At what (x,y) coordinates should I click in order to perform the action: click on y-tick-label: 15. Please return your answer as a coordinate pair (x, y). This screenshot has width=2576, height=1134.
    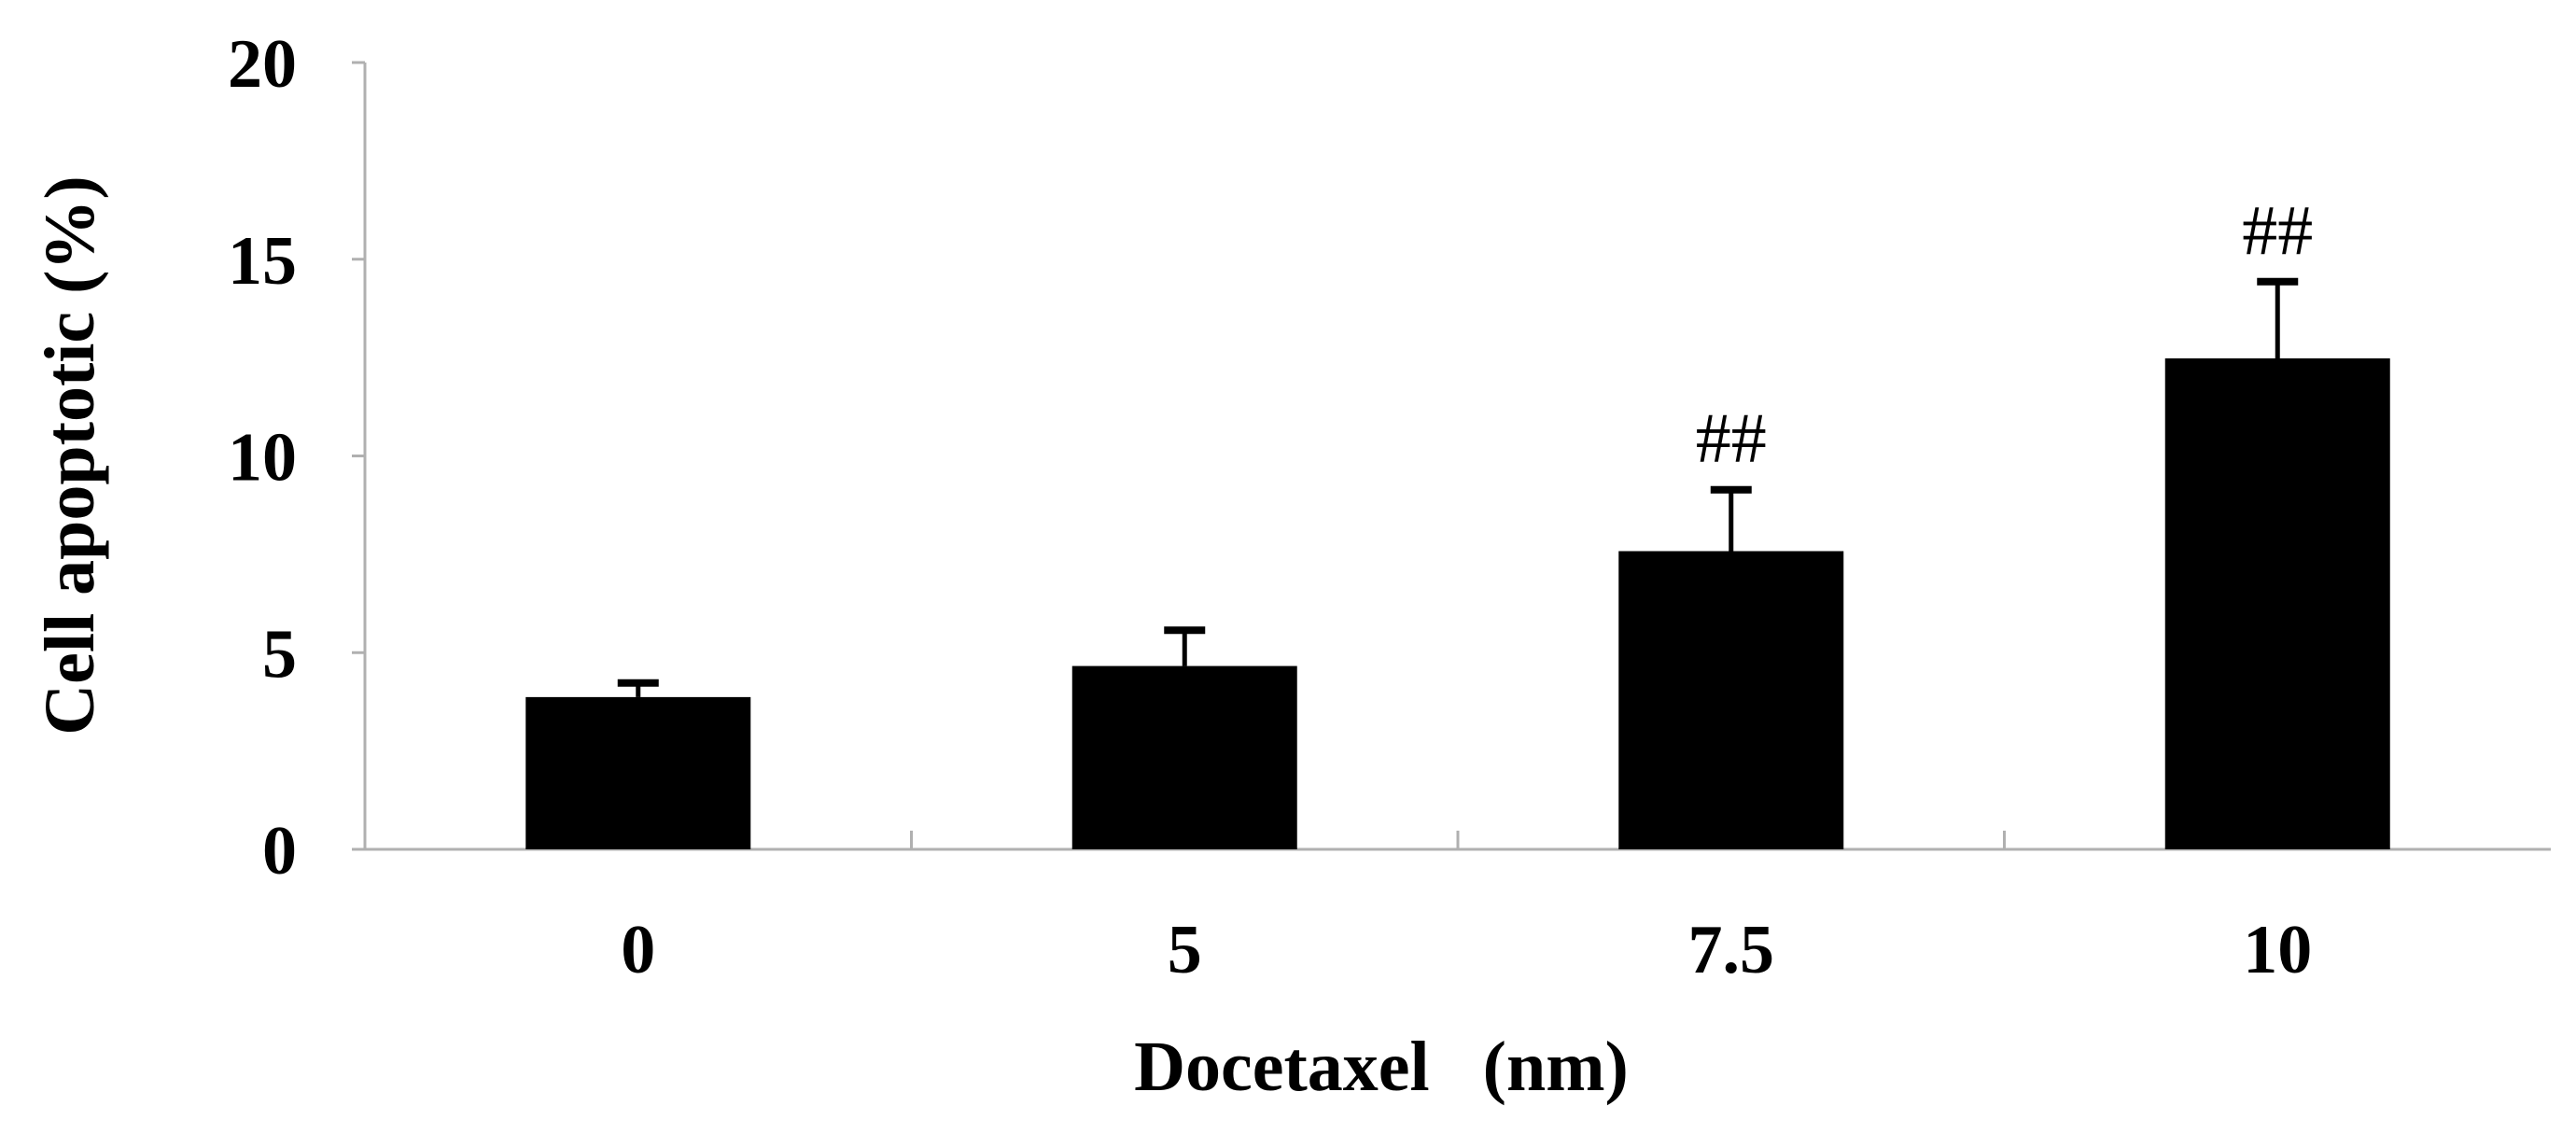
    Looking at the image, I should click on (262, 261).